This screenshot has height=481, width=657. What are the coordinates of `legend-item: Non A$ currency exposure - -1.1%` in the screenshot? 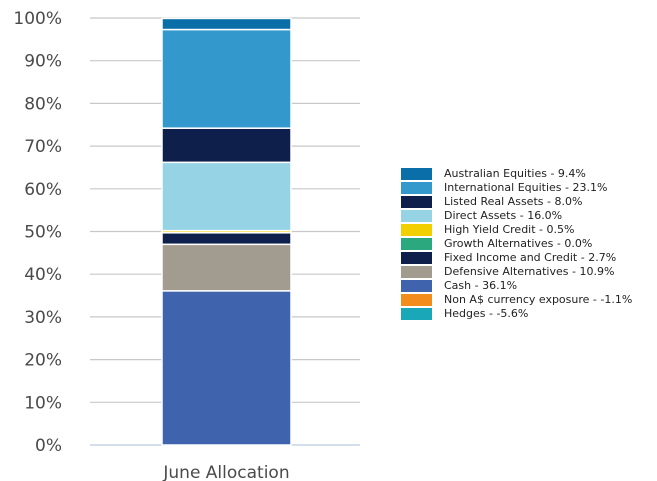 It's located at (516, 300).